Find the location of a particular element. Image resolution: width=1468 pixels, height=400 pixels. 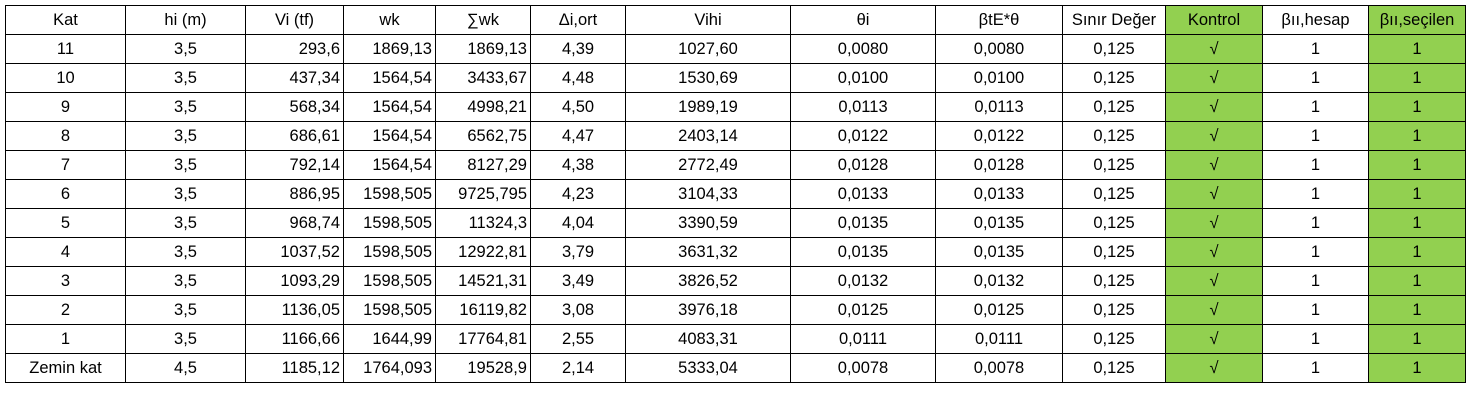

table-cell: 1644,99 is located at coordinates (389, 339).